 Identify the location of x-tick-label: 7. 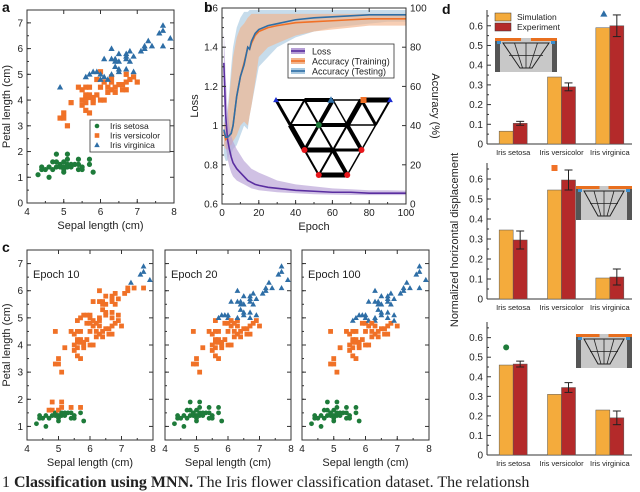
(260, 449).